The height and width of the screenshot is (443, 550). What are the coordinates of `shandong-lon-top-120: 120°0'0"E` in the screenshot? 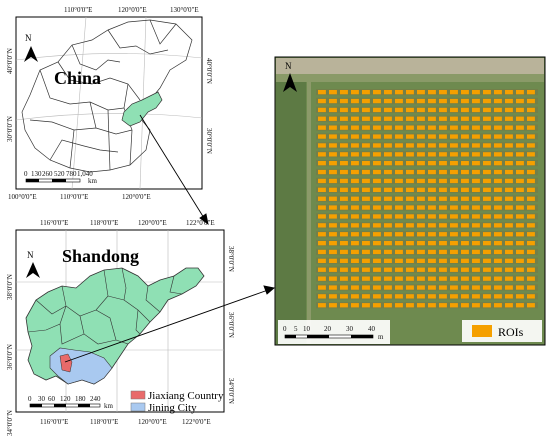 It's located at (152, 223).